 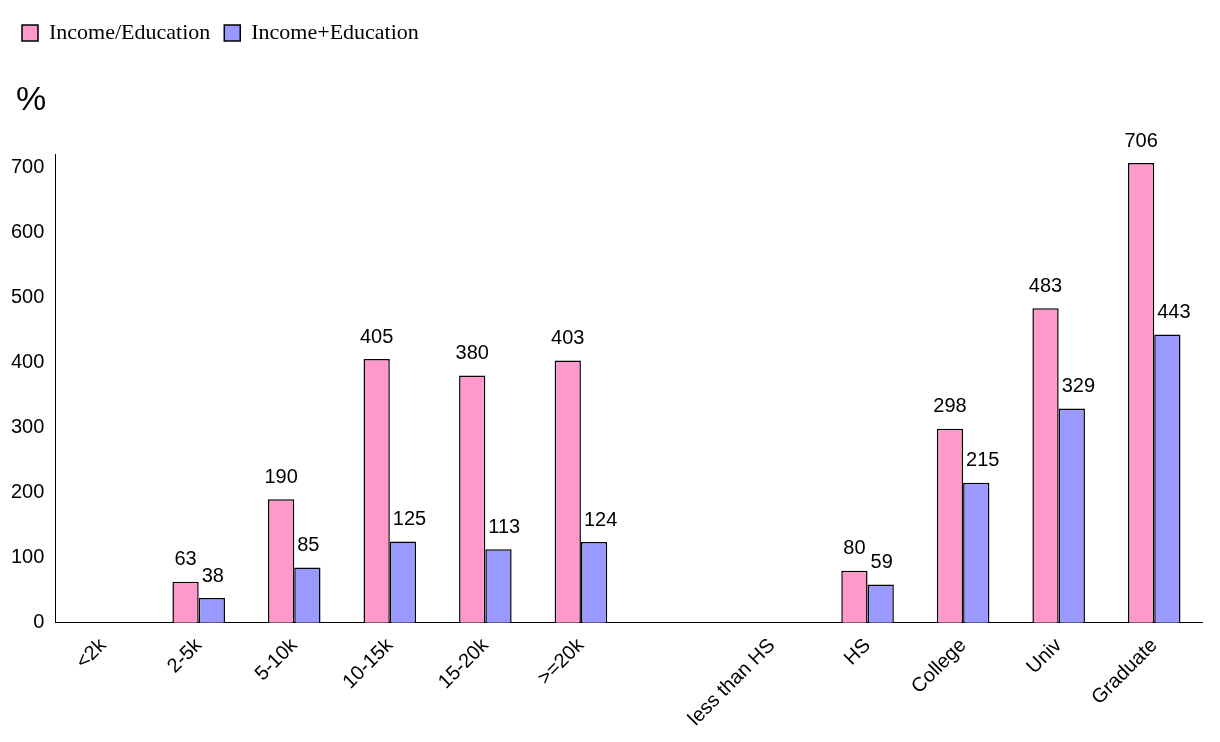 What do you see at coordinates (27, 360) in the screenshot?
I see `y-tick-label: 400` at bounding box center [27, 360].